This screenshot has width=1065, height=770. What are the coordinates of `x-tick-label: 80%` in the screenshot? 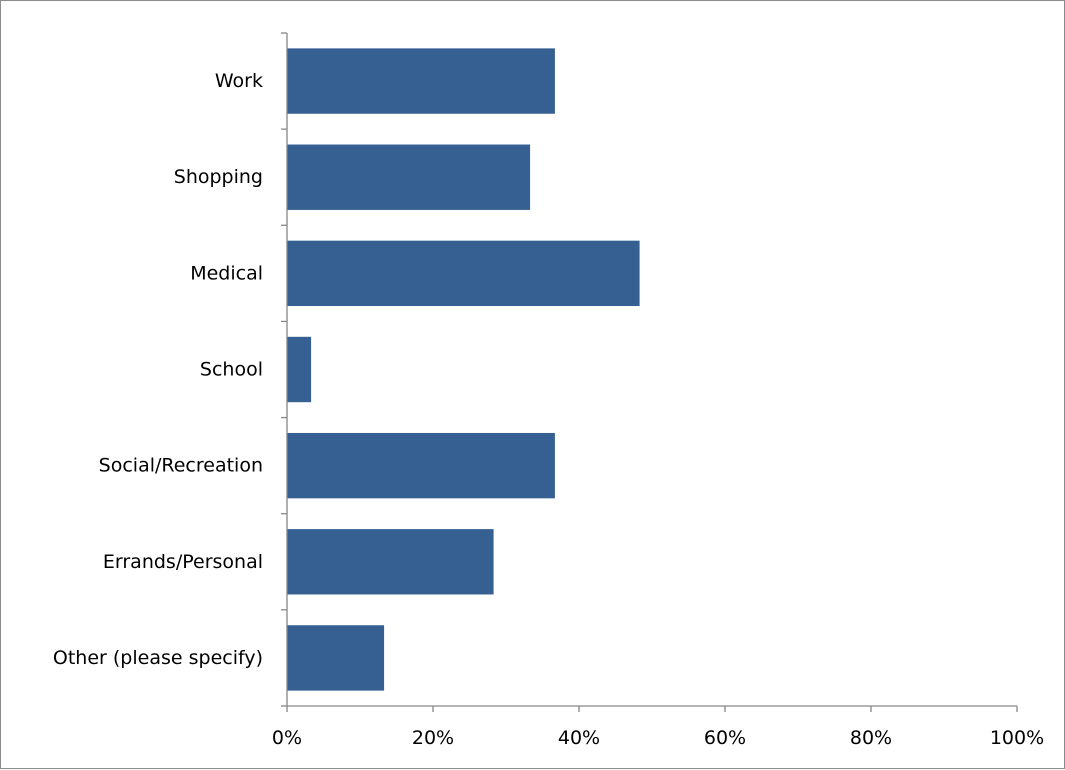 It's located at (871, 738).